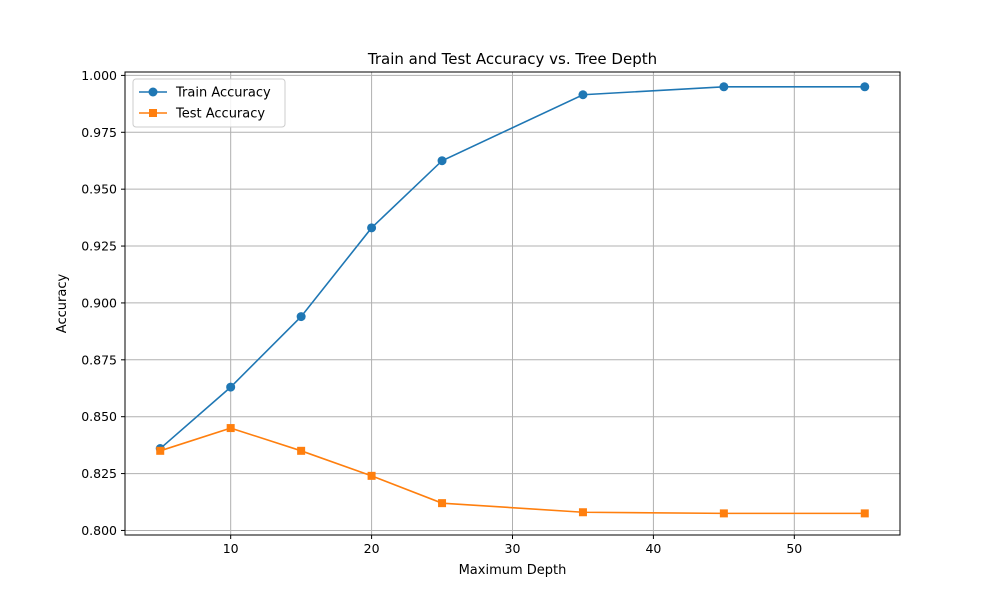  I want to click on x-tick-label: 10, so click(231, 548).